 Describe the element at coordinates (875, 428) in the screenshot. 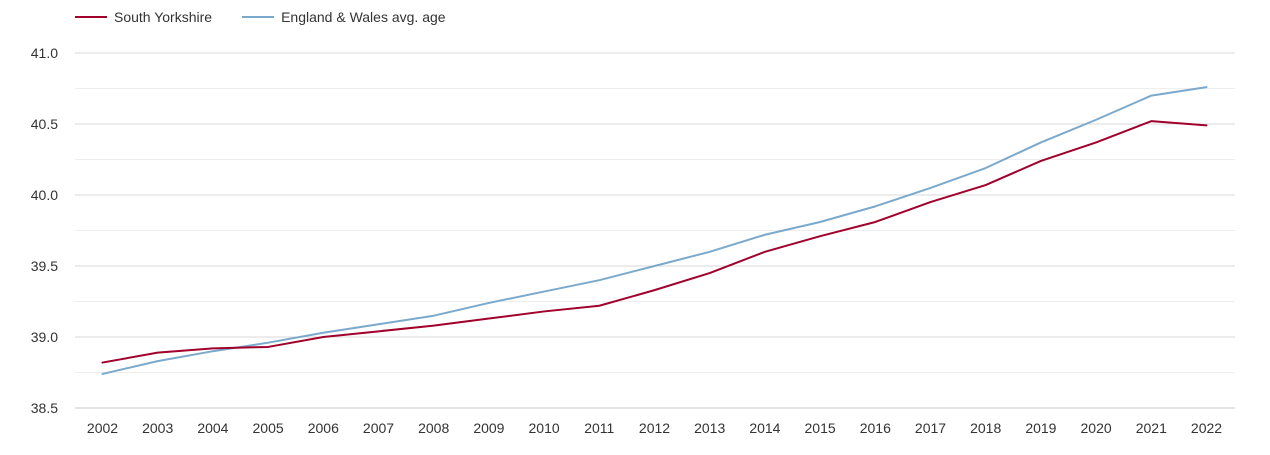

I see `x-tick-label: 2016` at that location.